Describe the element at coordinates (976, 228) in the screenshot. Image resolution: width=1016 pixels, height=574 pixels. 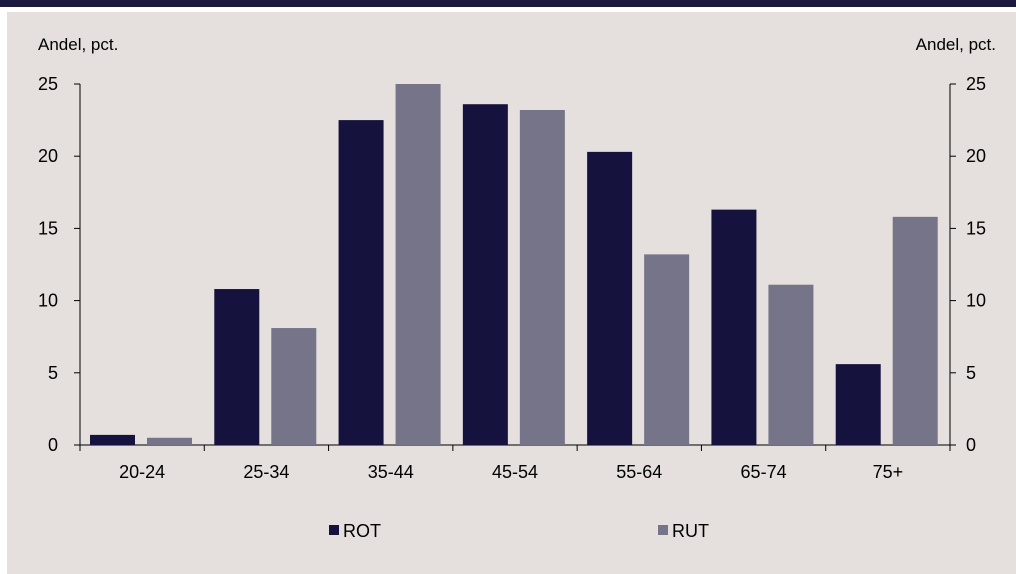
I see `right-y-tick-label: 15` at that location.